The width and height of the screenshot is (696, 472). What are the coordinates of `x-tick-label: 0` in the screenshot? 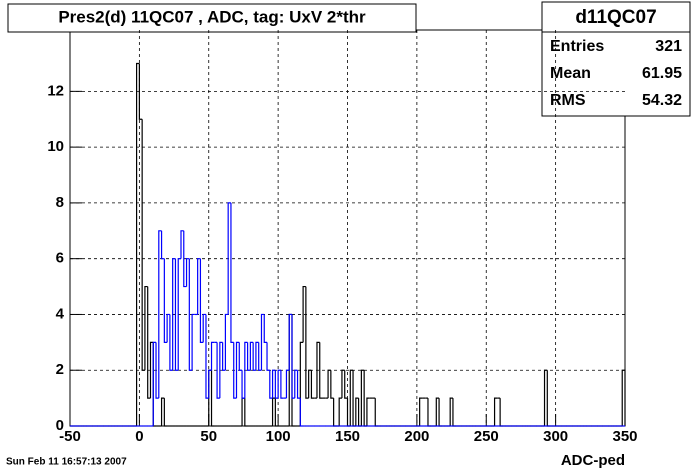 It's located at (139, 436).